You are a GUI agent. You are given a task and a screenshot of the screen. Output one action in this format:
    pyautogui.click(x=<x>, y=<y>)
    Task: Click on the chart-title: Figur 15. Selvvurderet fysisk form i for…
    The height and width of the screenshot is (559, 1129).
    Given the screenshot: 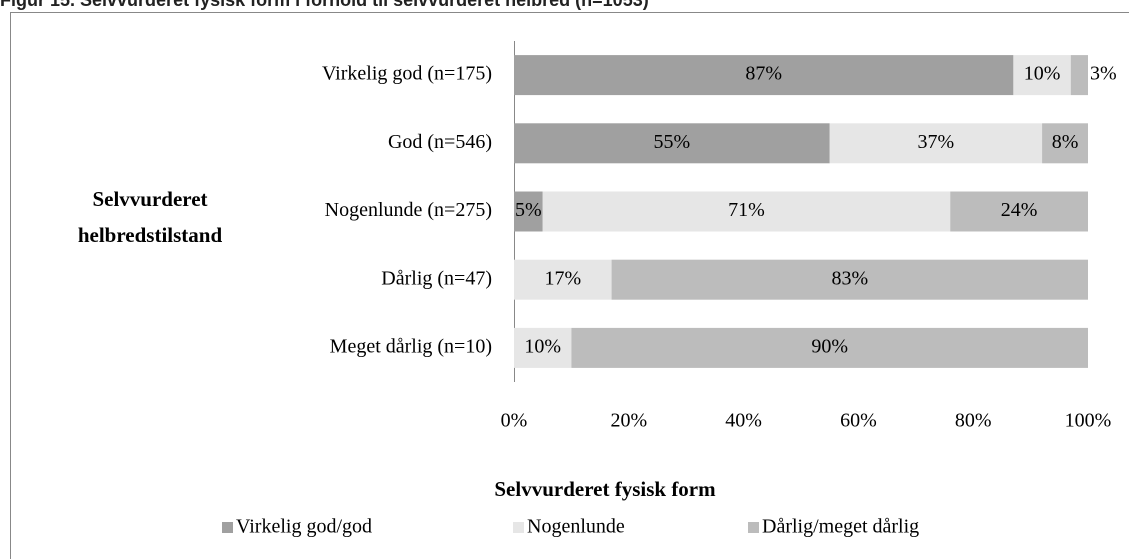 What is the action you would take?
    pyautogui.click(x=324, y=5)
    